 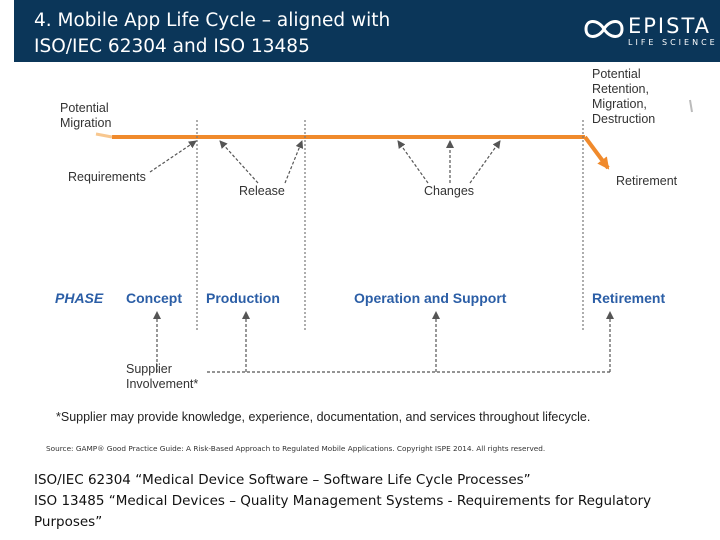 What do you see at coordinates (68, 522) in the screenshot?
I see `standard-iso-13485-cont: Purposes”` at bounding box center [68, 522].